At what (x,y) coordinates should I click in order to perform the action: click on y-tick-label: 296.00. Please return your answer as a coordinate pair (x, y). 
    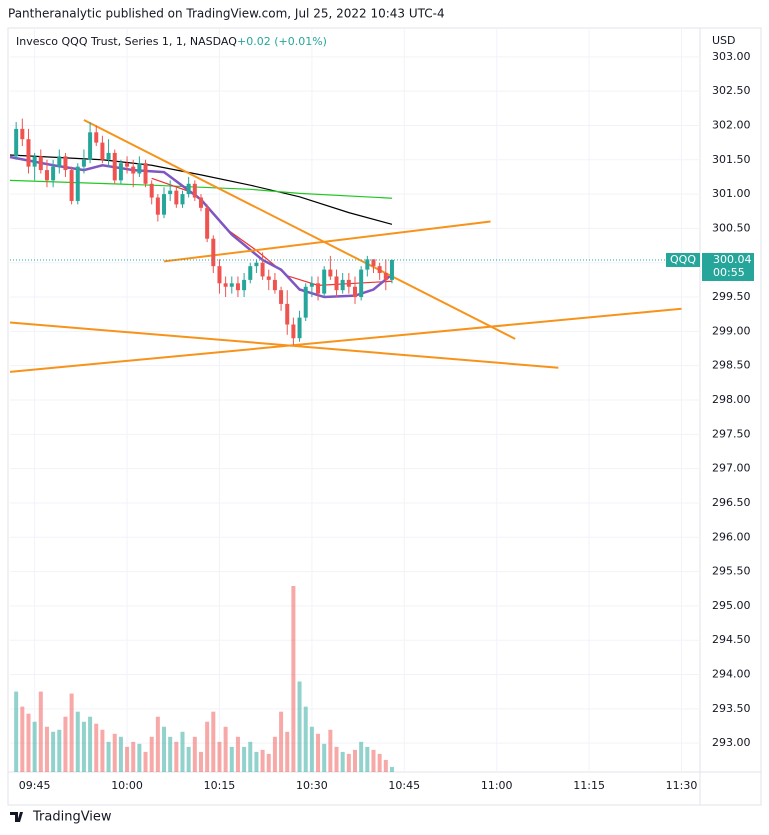
    Looking at the image, I should click on (731, 536).